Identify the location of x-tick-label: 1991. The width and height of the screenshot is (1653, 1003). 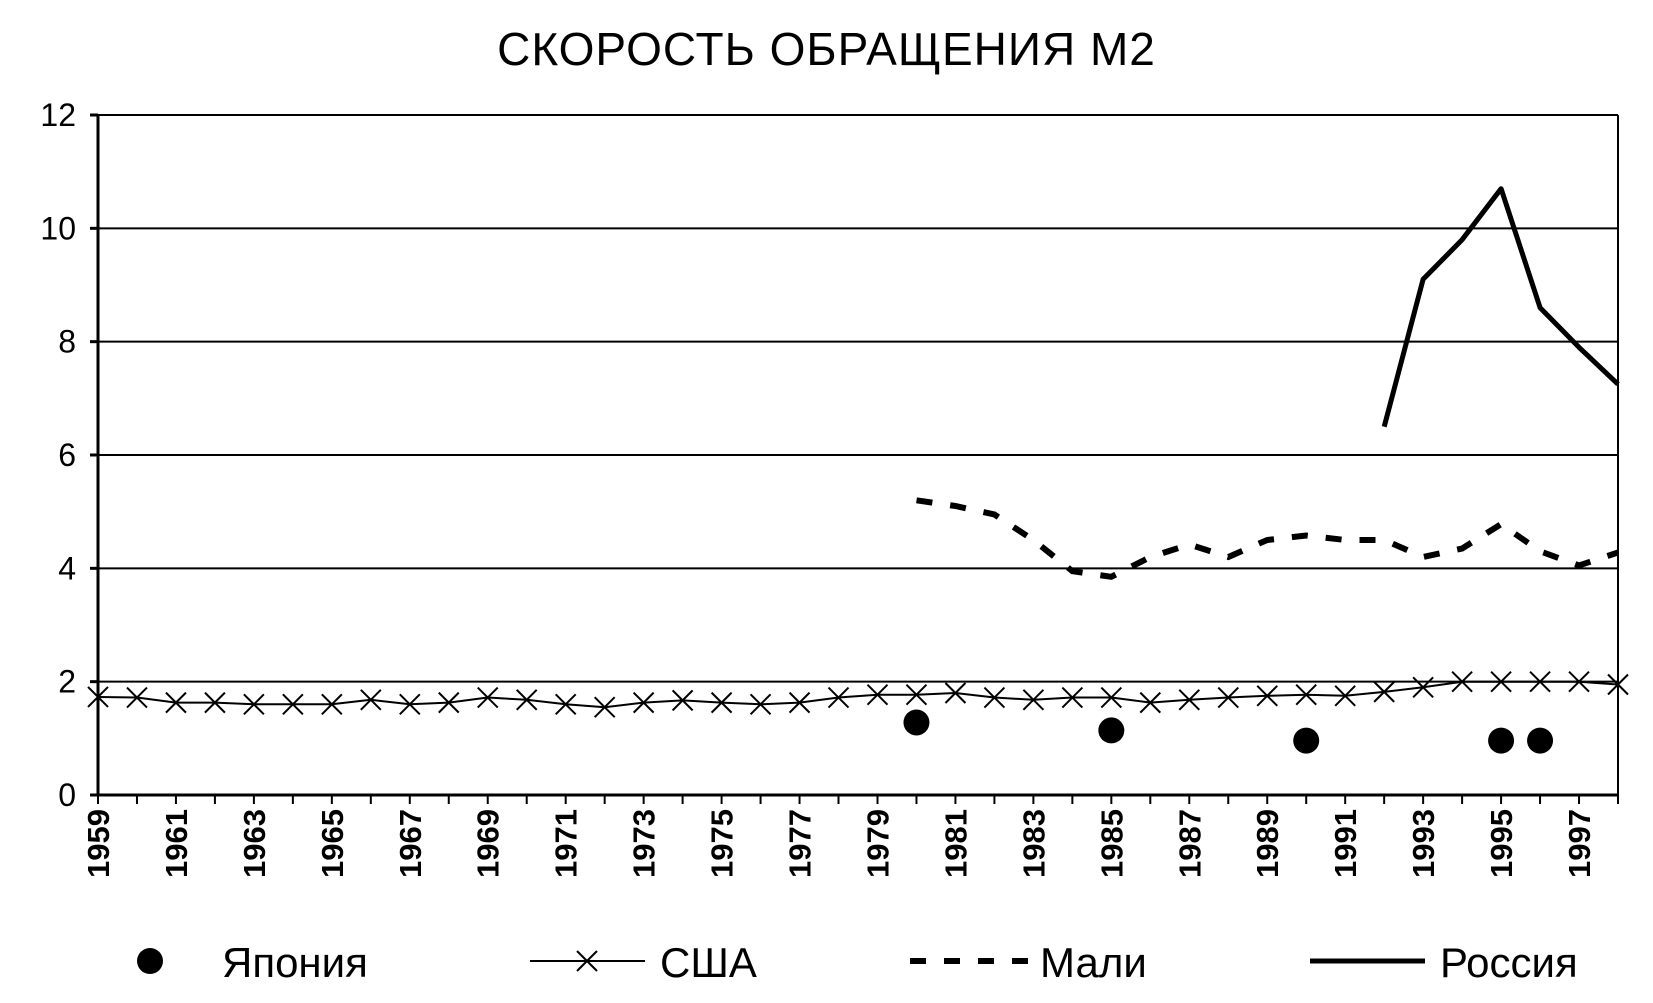
(1345, 843).